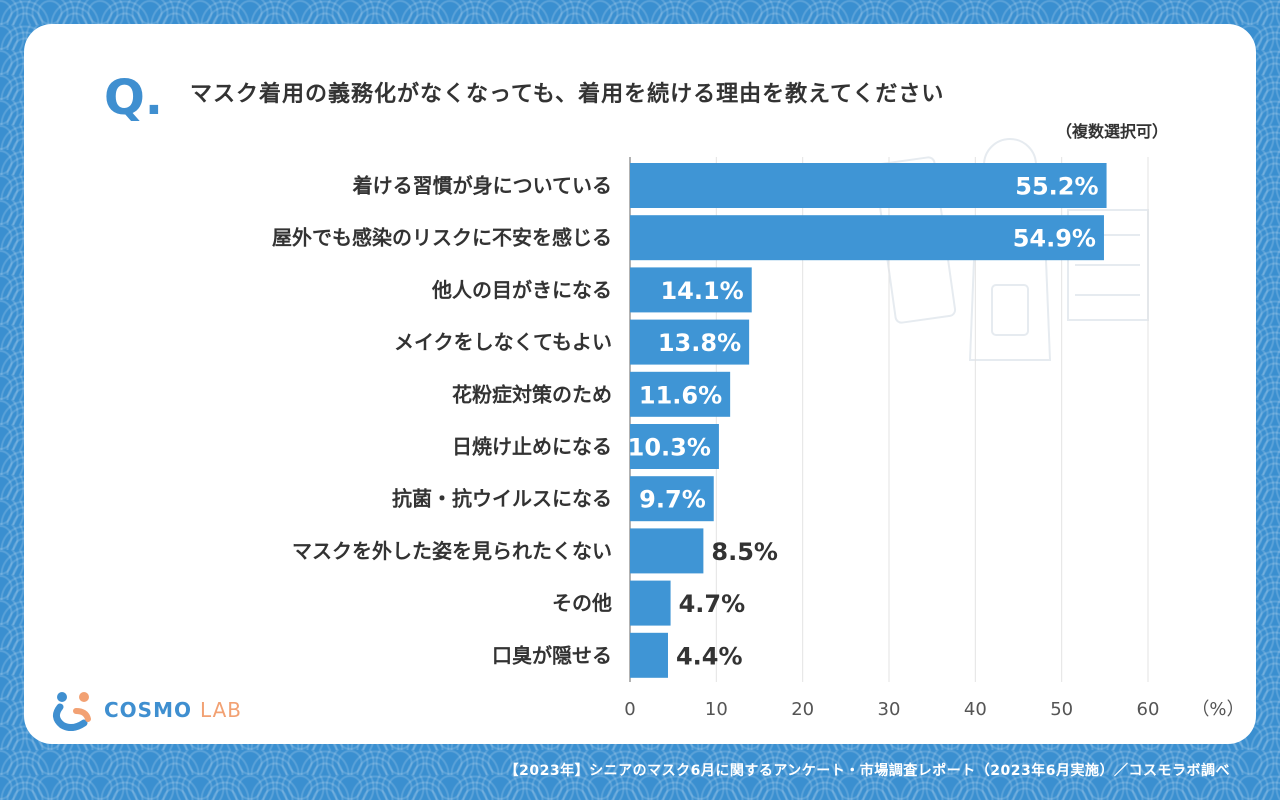  What do you see at coordinates (582, 603) in the screenshot?
I see `category-label-9: その他` at bounding box center [582, 603].